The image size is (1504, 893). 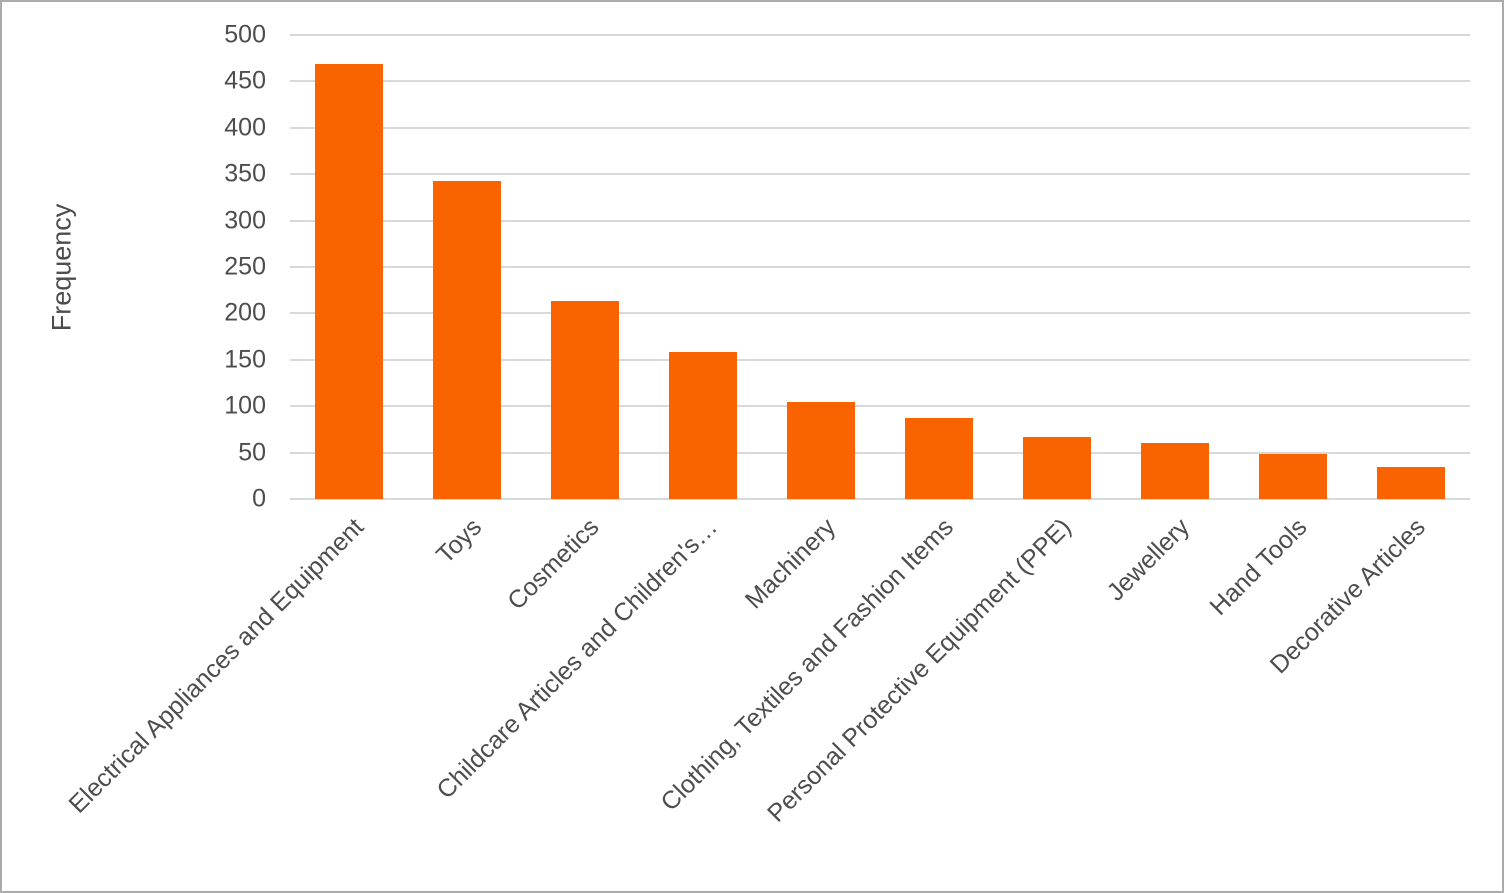 What do you see at coordinates (349, 281) in the screenshot?
I see `bar-electrical-appliances-and-equipment` at bounding box center [349, 281].